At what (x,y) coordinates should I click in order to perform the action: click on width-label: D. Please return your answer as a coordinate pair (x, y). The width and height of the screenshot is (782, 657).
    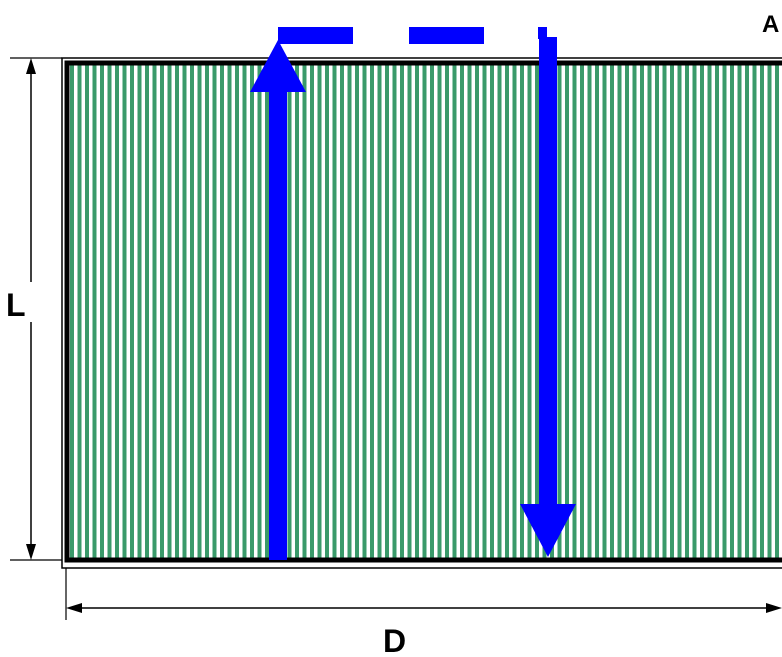
    Looking at the image, I should click on (394, 640).